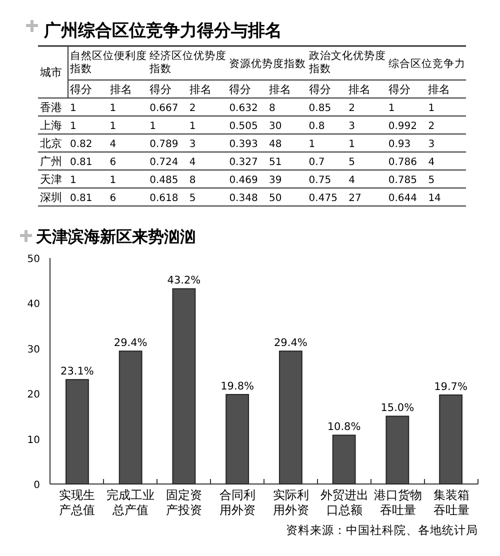  Describe the element at coordinates (76, 502) in the screenshot. I see `x-tick-label: 实现生产总值` at that location.